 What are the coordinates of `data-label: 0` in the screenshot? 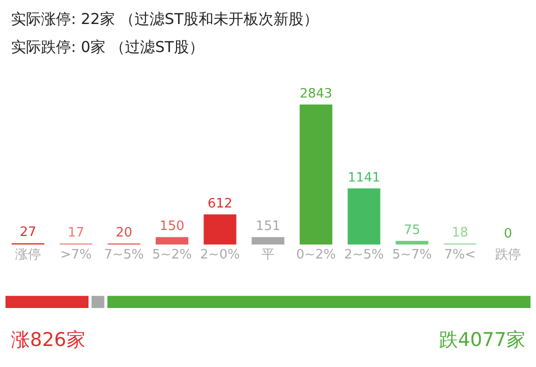 It's located at (508, 234).